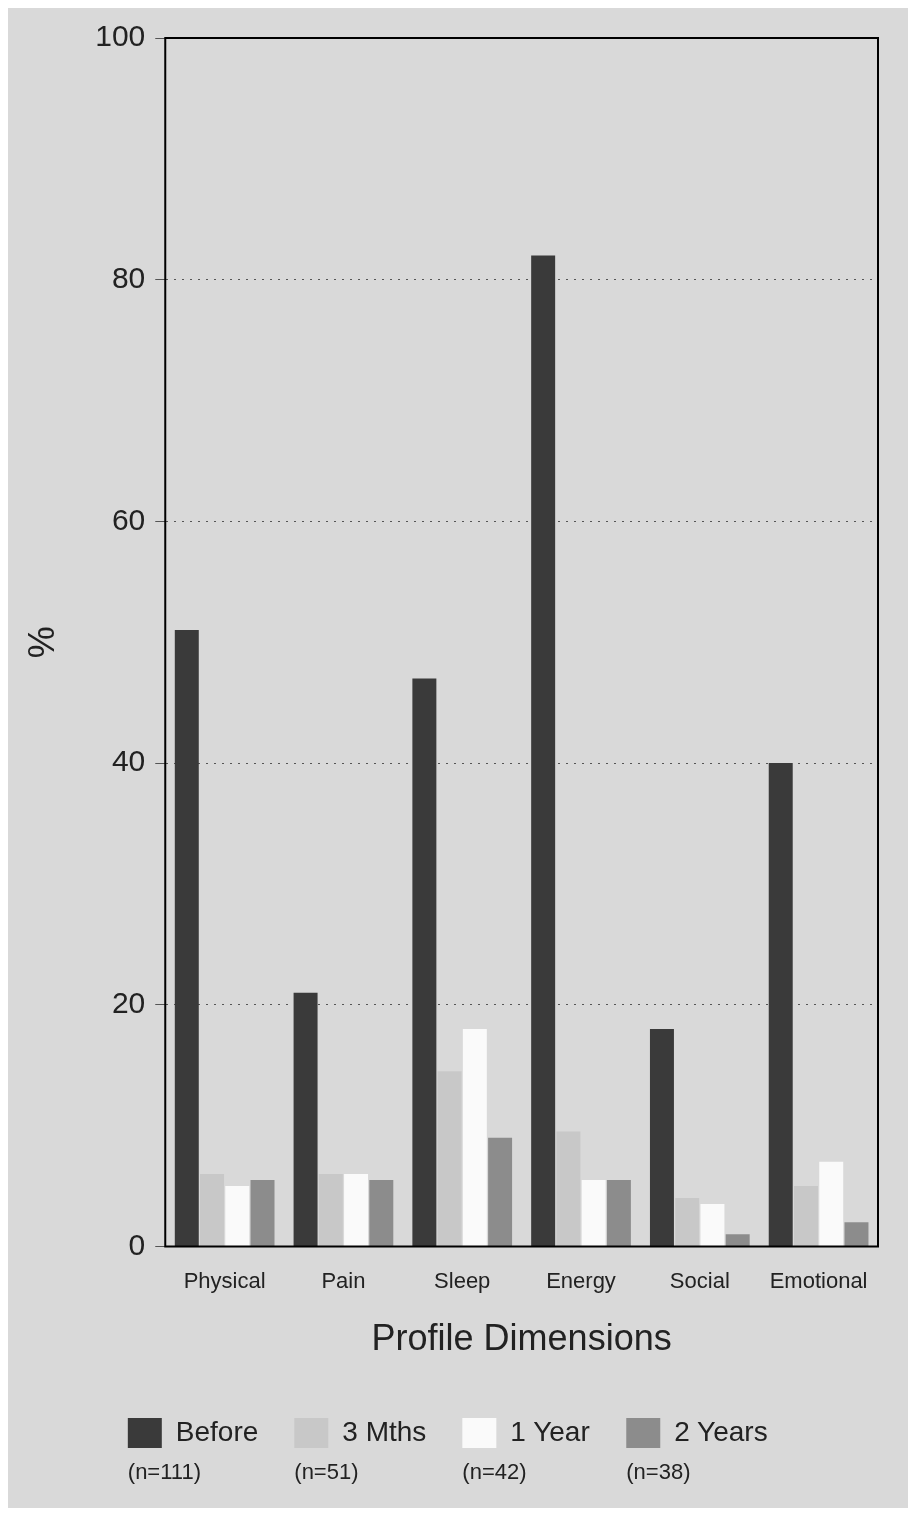 Image resolution: width=917 pixels, height=1529 pixels. Describe the element at coordinates (128, 277) in the screenshot. I see `y-tick-label: 80` at that location.